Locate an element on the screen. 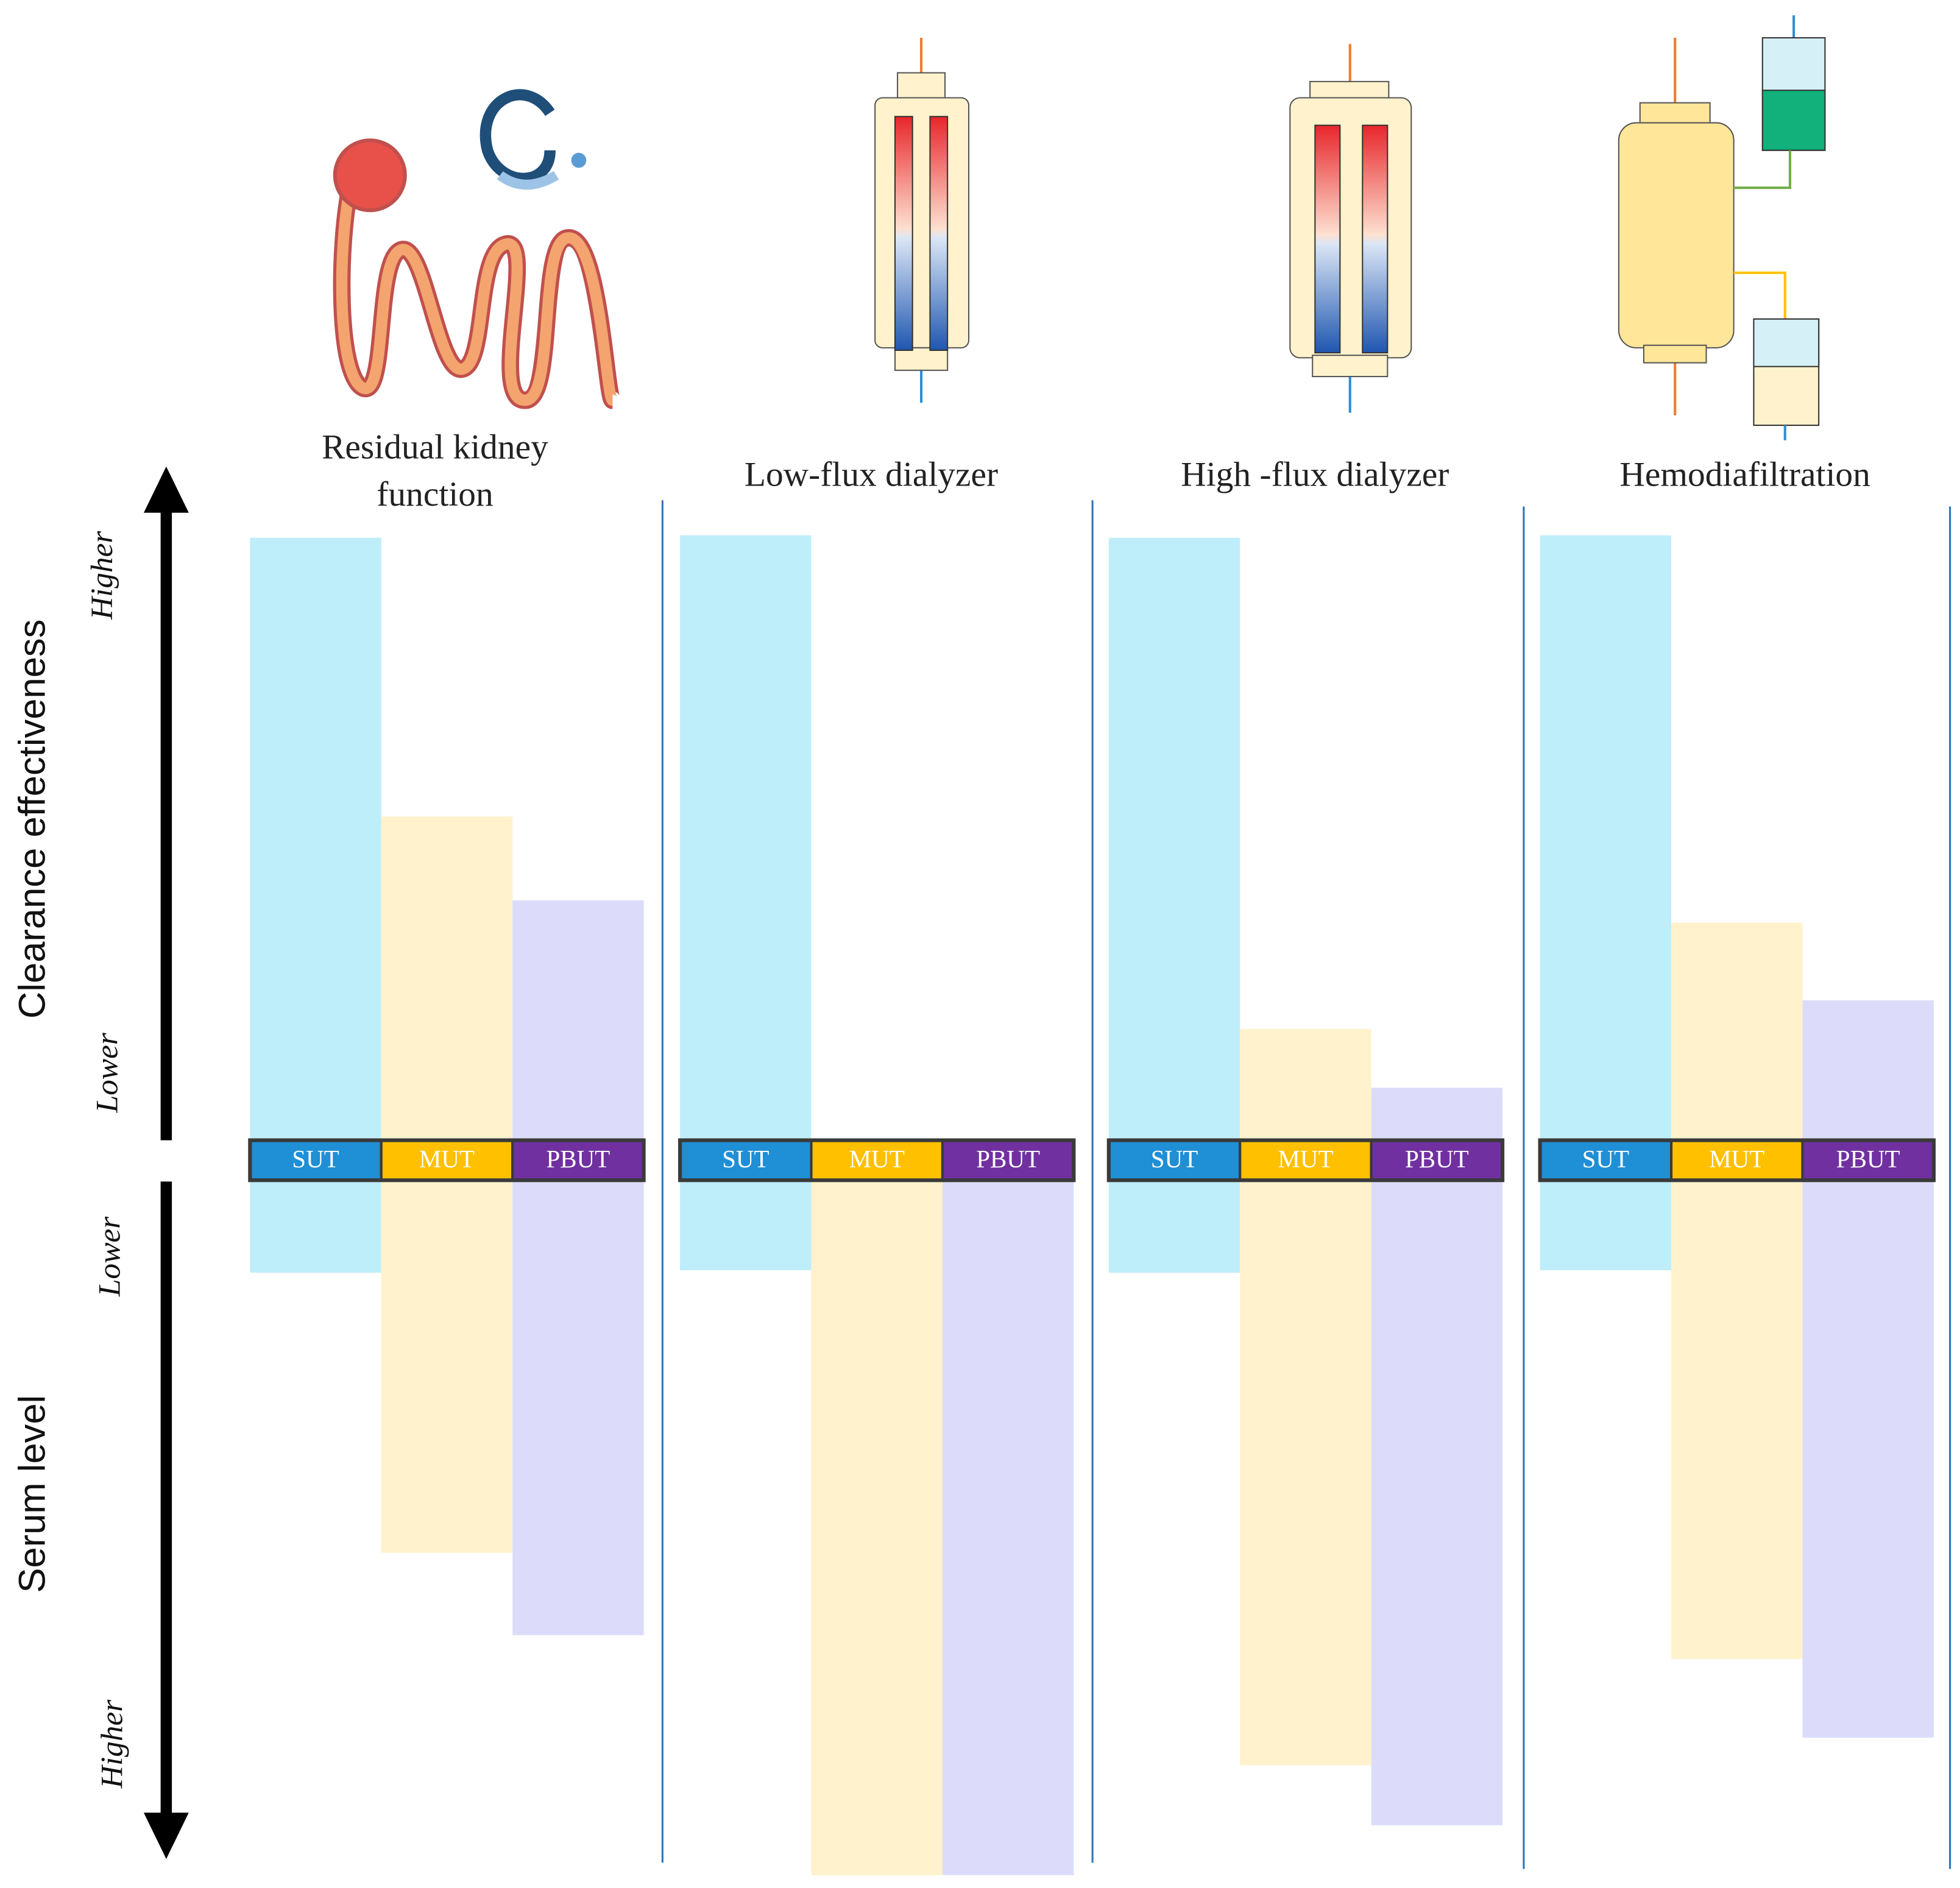  panel-title: Residual kidney is located at coordinates (435, 447).